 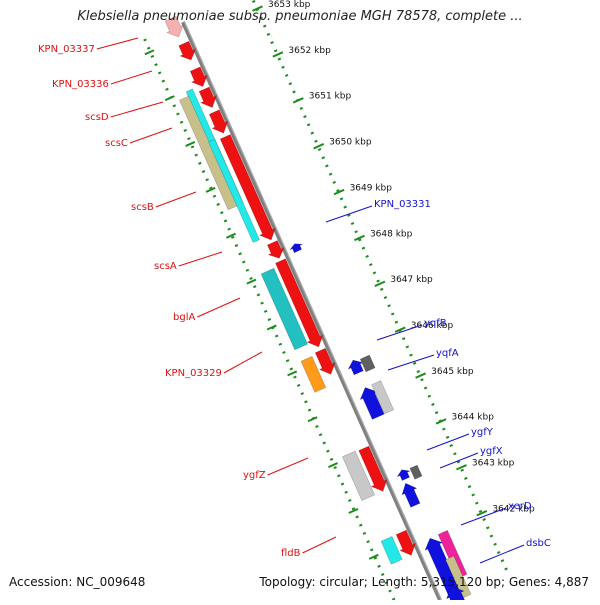 I want to click on gene-label-dsbc: dsbC, so click(x=538, y=543).